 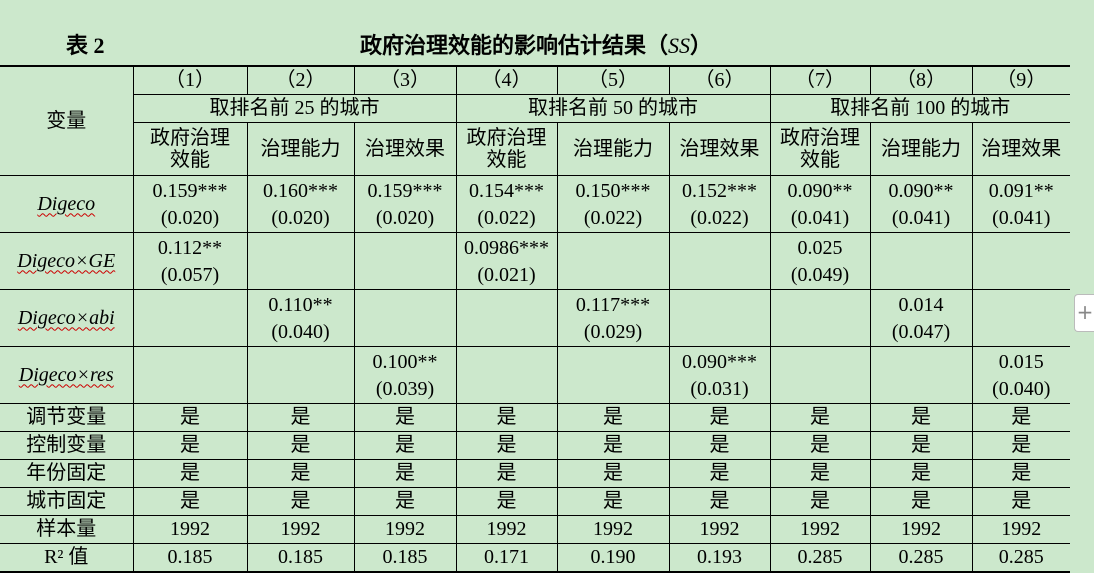 What do you see at coordinates (719, 204) in the screenshot?
I see `coef-cell: 0.152*** (0.022)` at bounding box center [719, 204].